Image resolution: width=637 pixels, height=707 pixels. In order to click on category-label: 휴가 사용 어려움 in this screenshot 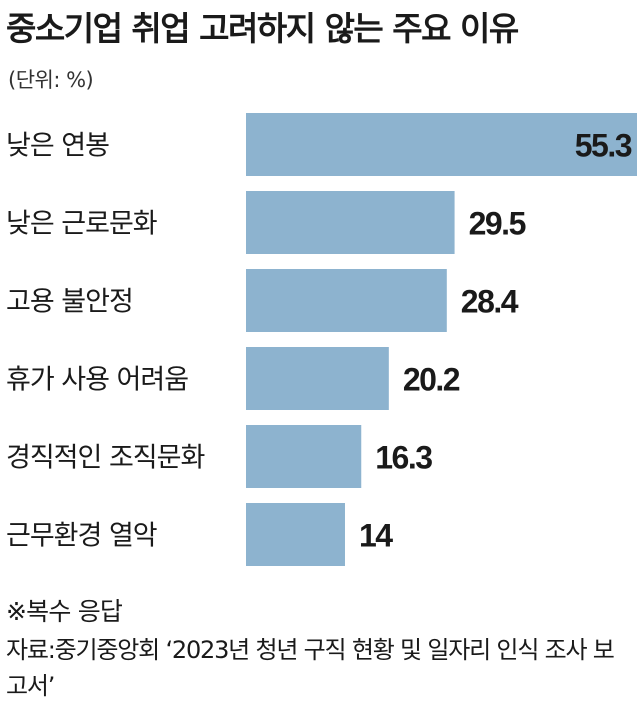, I will do `click(97, 380)`.